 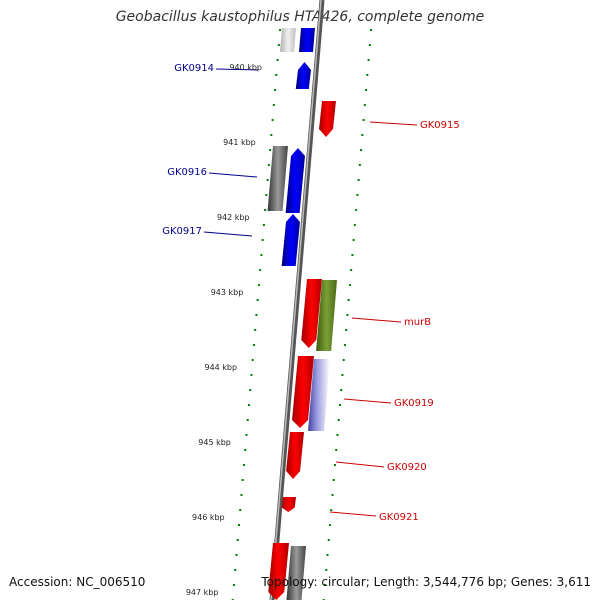 I want to click on gene-label-gk0917: GK0917, so click(x=182, y=231).